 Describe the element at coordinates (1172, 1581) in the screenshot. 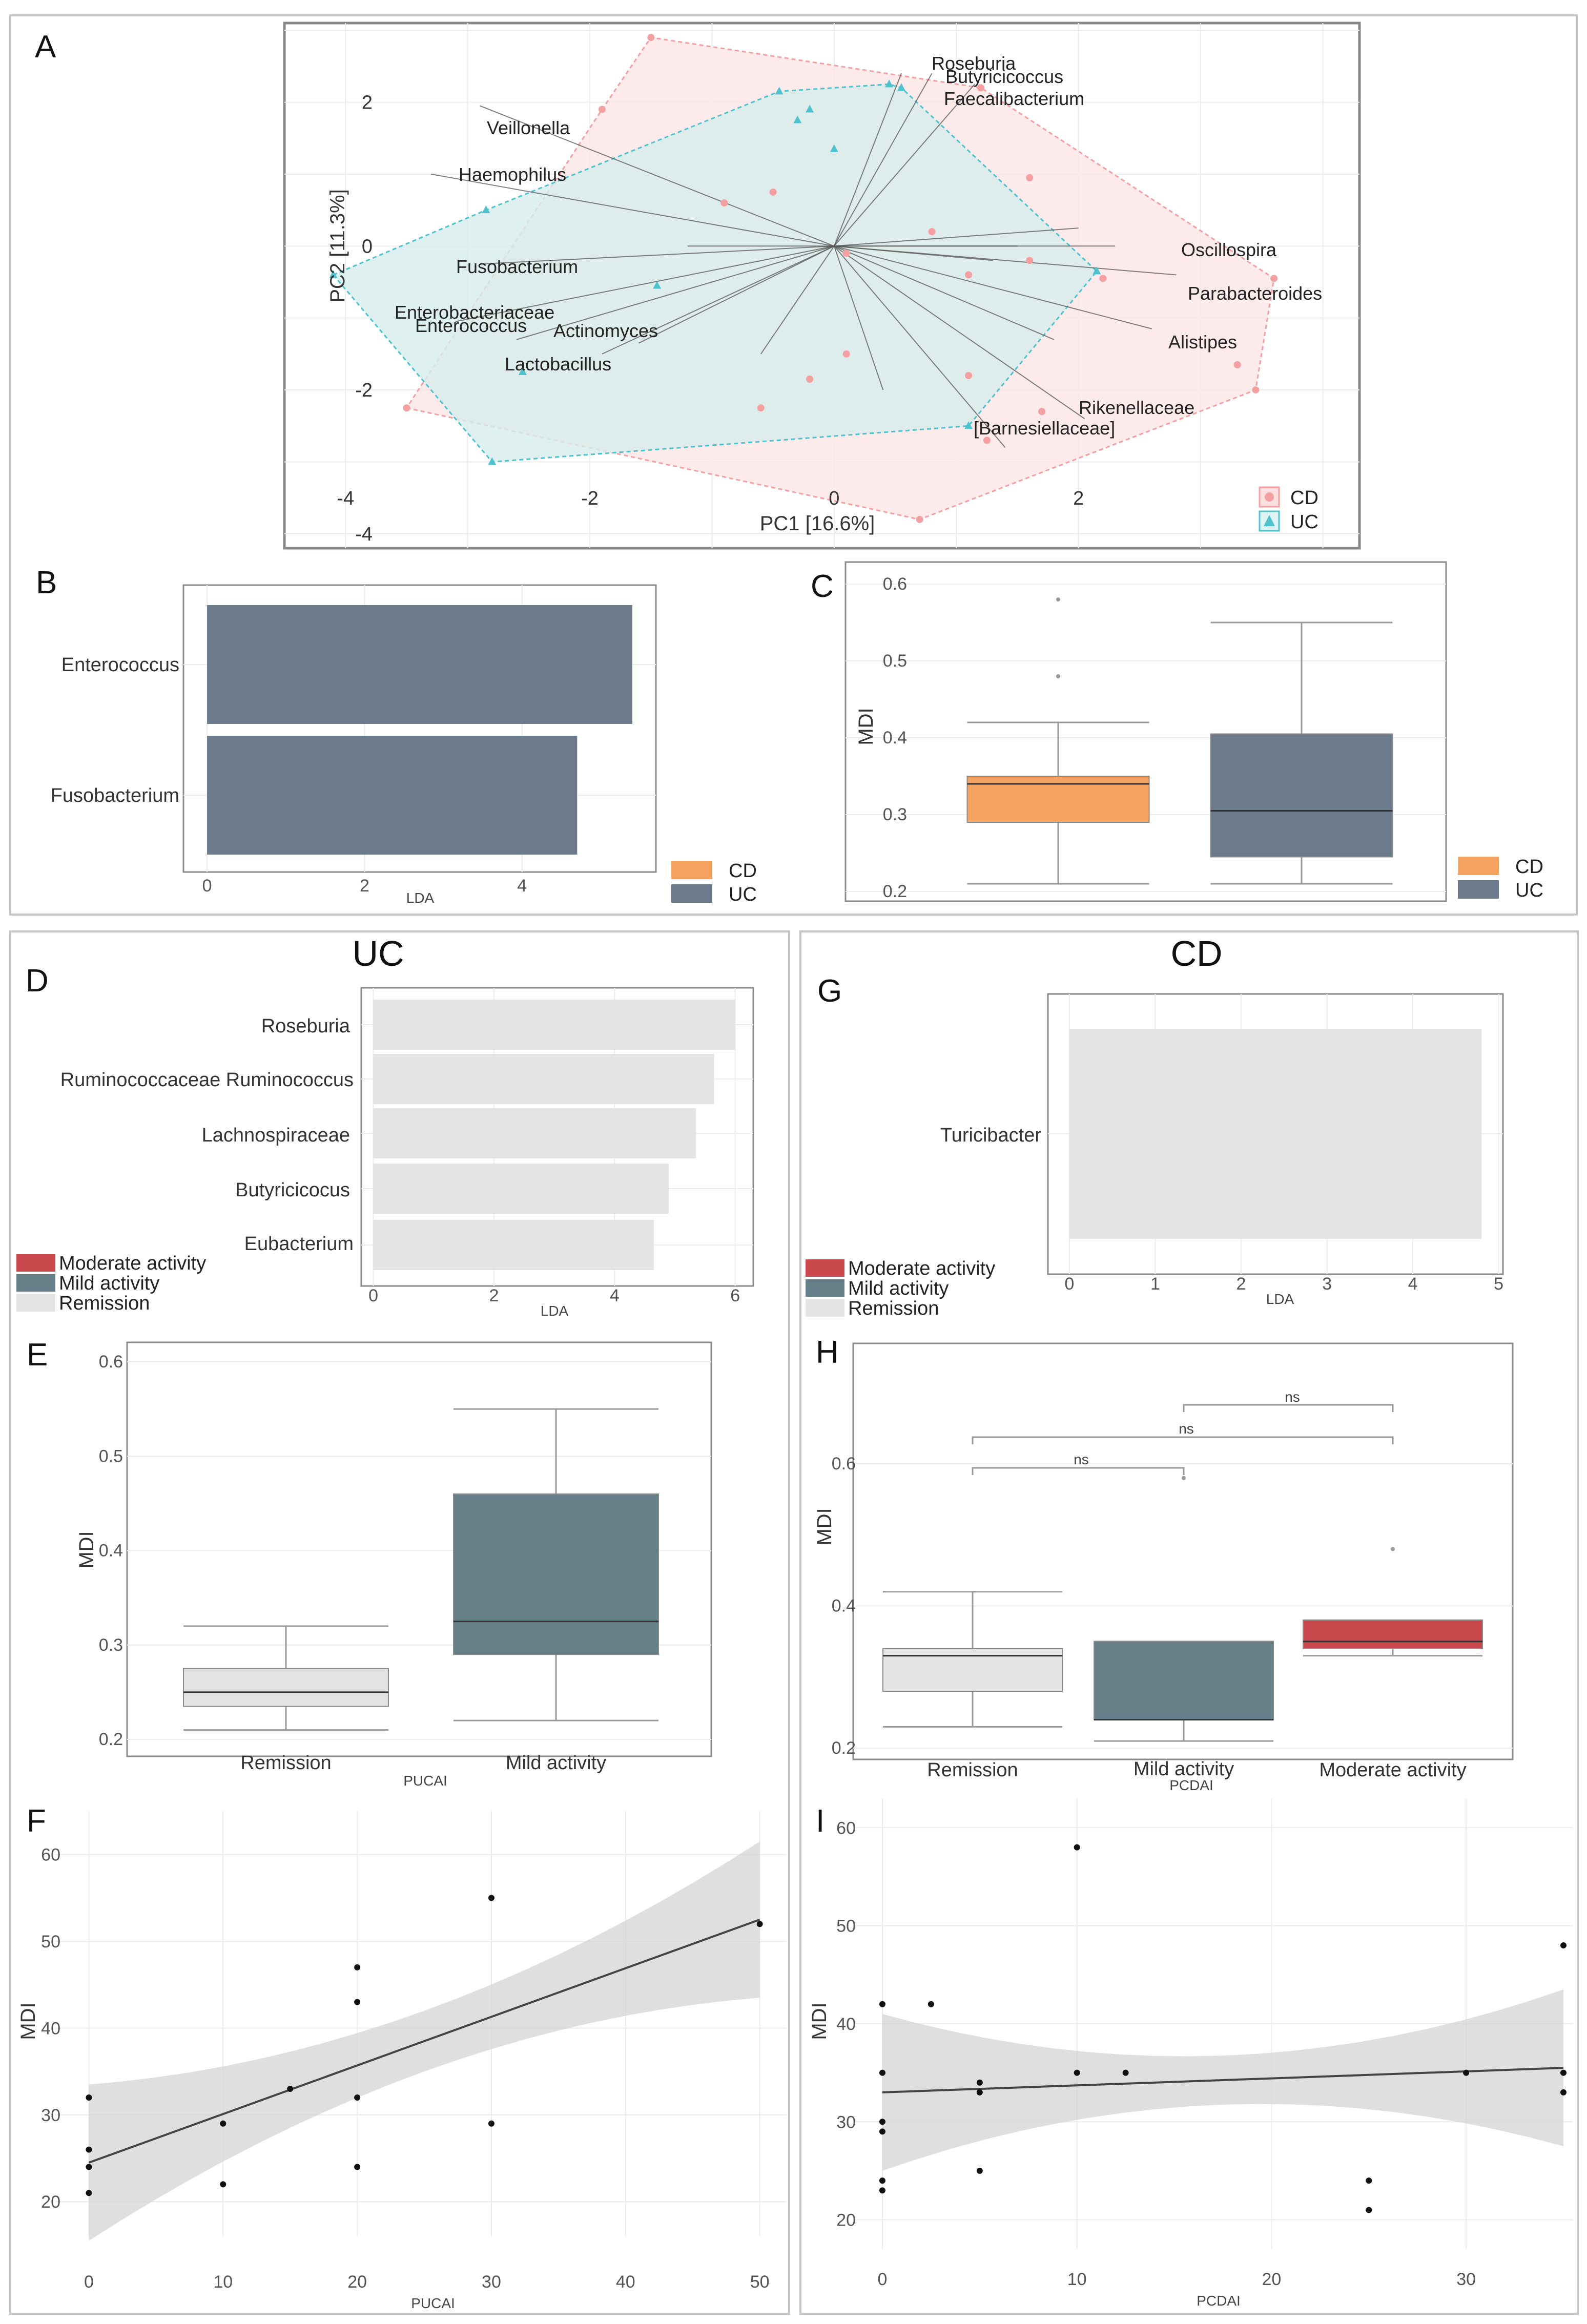

I see `box-plot-h: 0.6 0.4 0.2` at that location.